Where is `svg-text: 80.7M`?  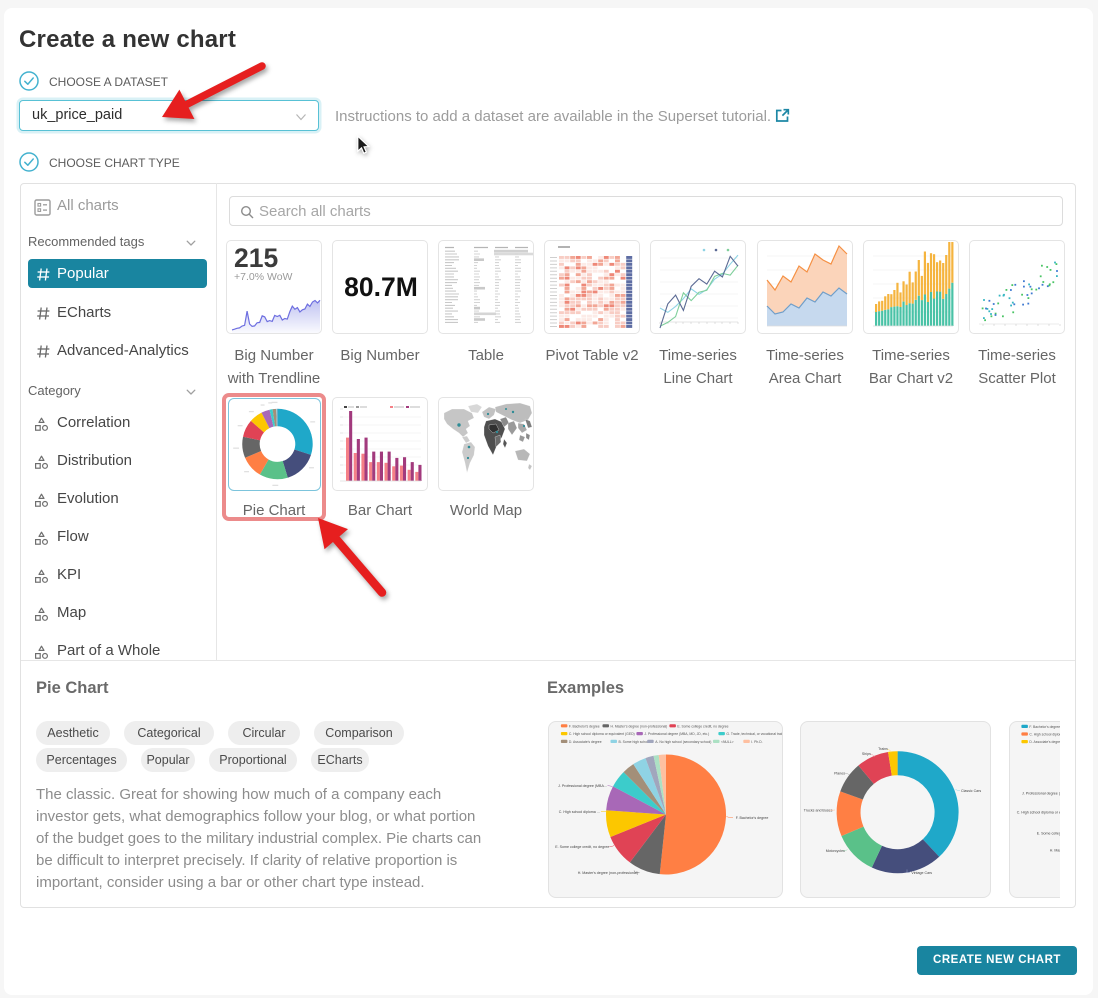 svg-text: 80.7M is located at coordinates (381, 287).